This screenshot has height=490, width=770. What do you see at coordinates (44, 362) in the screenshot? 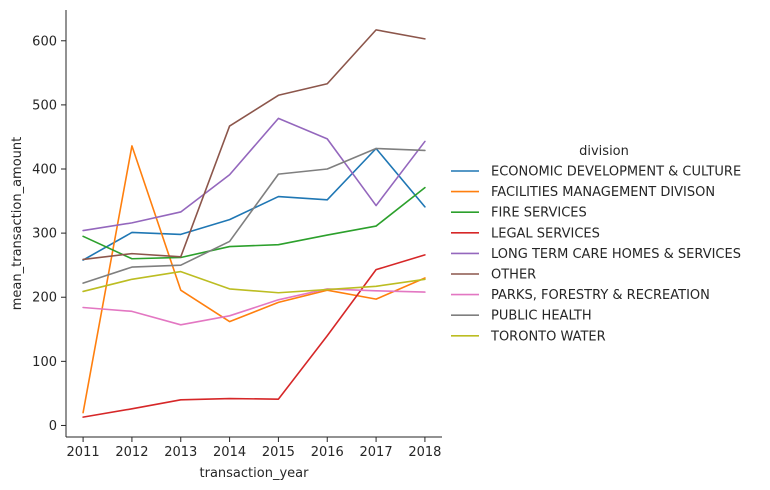
I see `y-tick-label: 100` at bounding box center [44, 362].